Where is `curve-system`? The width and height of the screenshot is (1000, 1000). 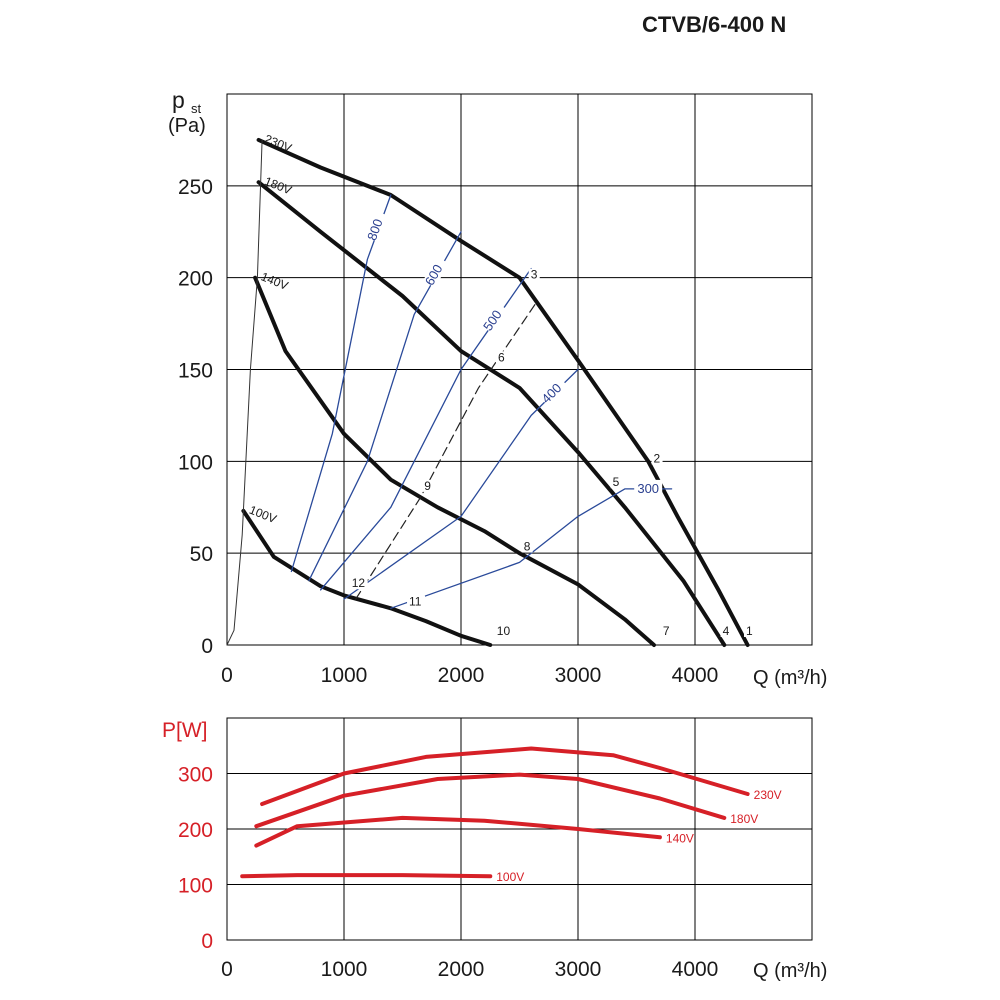
curve-system is located at coordinates (446, 450).